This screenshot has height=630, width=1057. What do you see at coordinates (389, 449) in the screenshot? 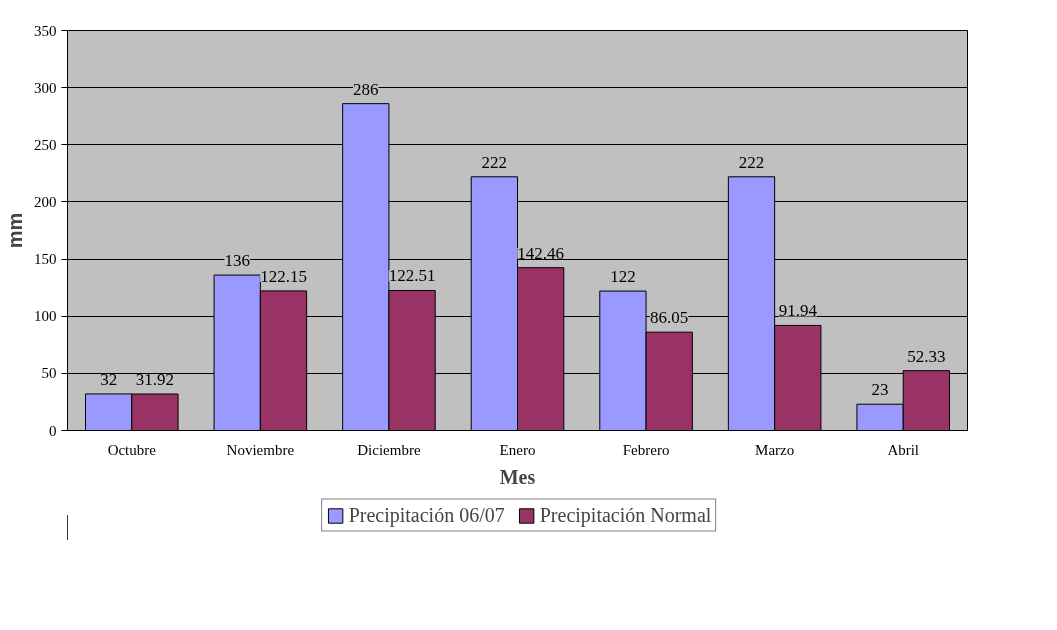
I see `x-tick-label: Diciembre` at bounding box center [389, 449].